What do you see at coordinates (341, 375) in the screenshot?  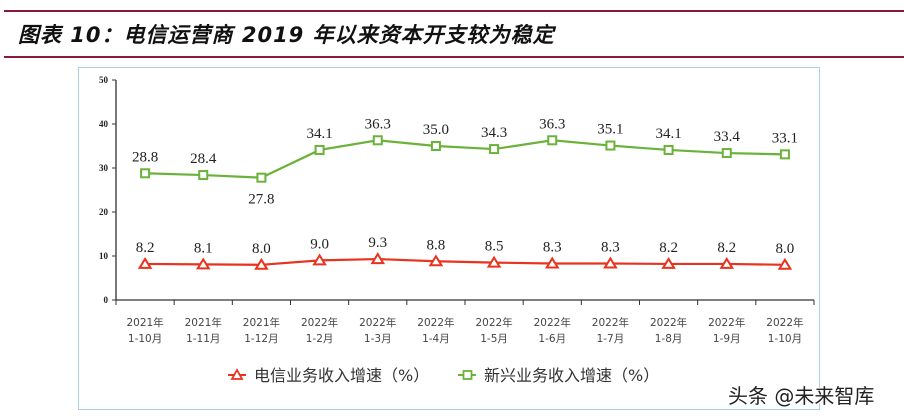 I see `legend-label-telecom: 电信业务收入增速（%）` at bounding box center [341, 375].